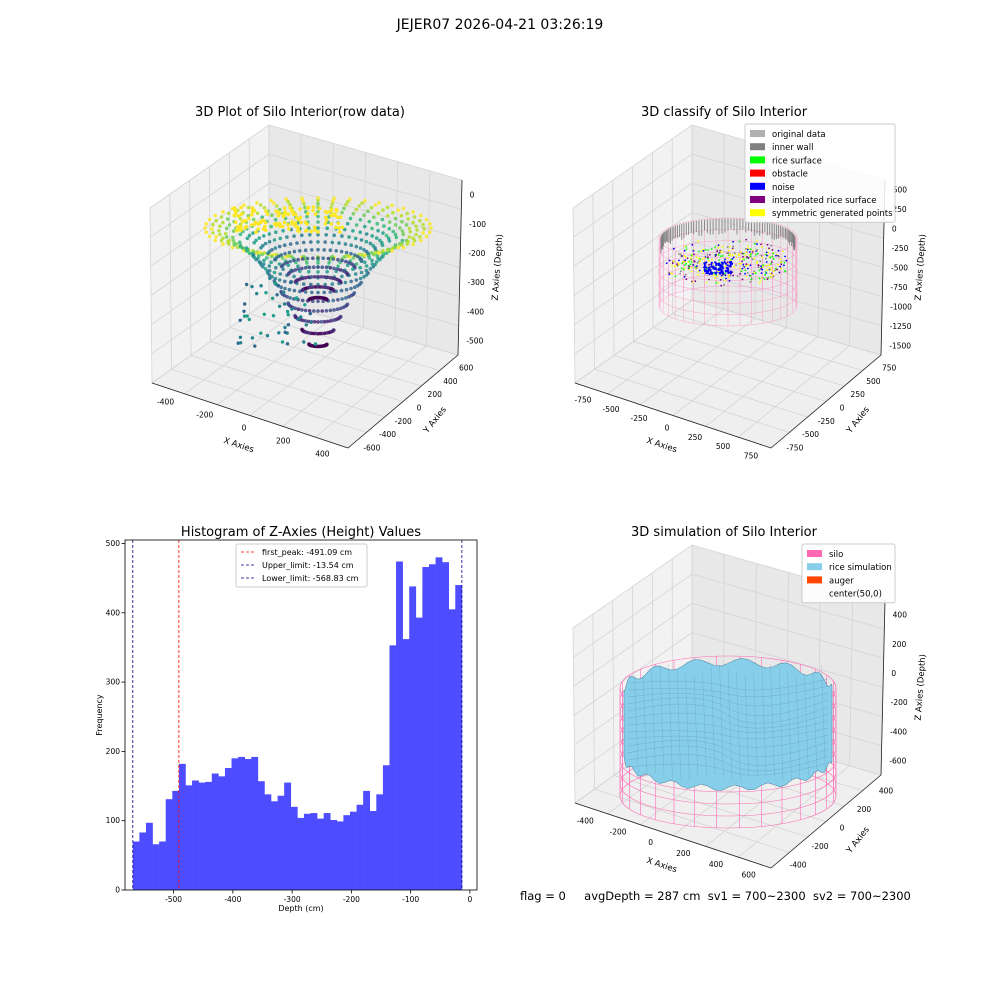 The width and height of the screenshot is (1000, 1000). What do you see at coordinates (469, 899) in the screenshot?
I see `x-tick-label: 0` at bounding box center [469, 899].